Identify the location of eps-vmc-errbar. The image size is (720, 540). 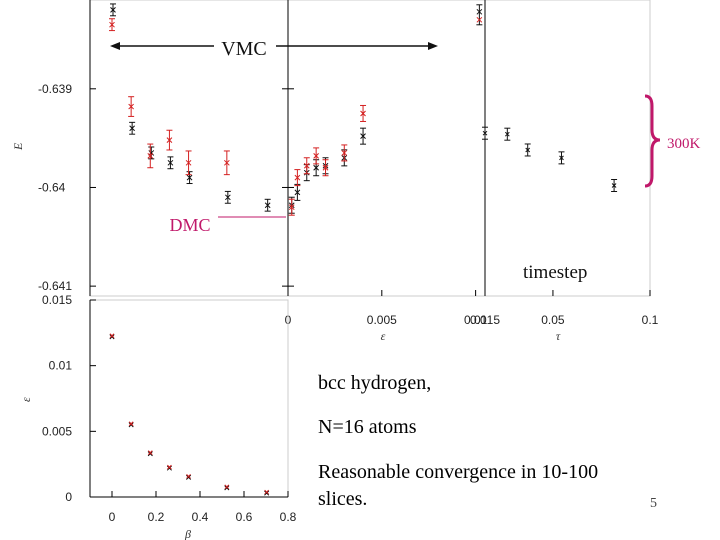
(479, 15).